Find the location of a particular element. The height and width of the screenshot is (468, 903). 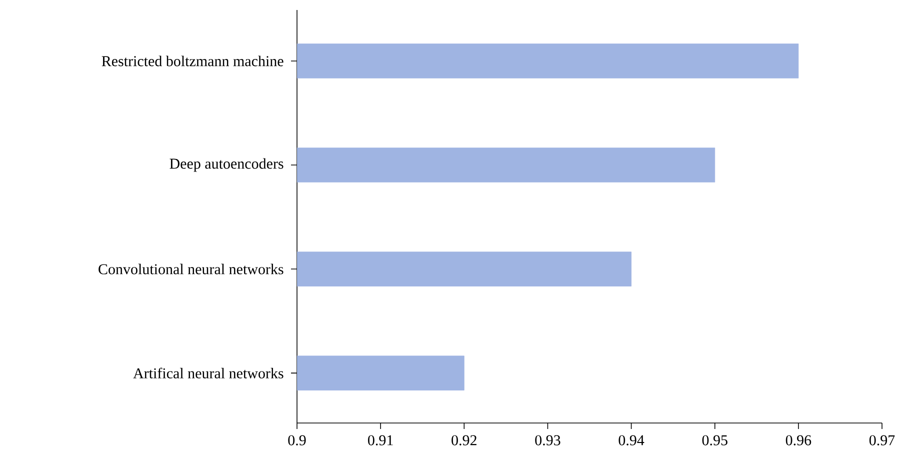

y-tick-label: Convolutional neural networks is located at coordinates (191, 269).